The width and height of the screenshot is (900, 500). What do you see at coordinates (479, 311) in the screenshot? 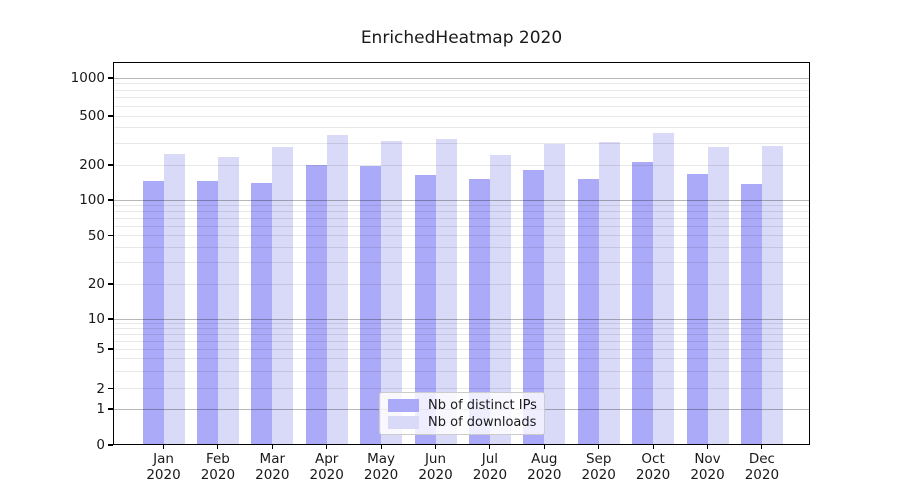
I see `bar-distinct-ips-jul` at bounding box center [479, 311].